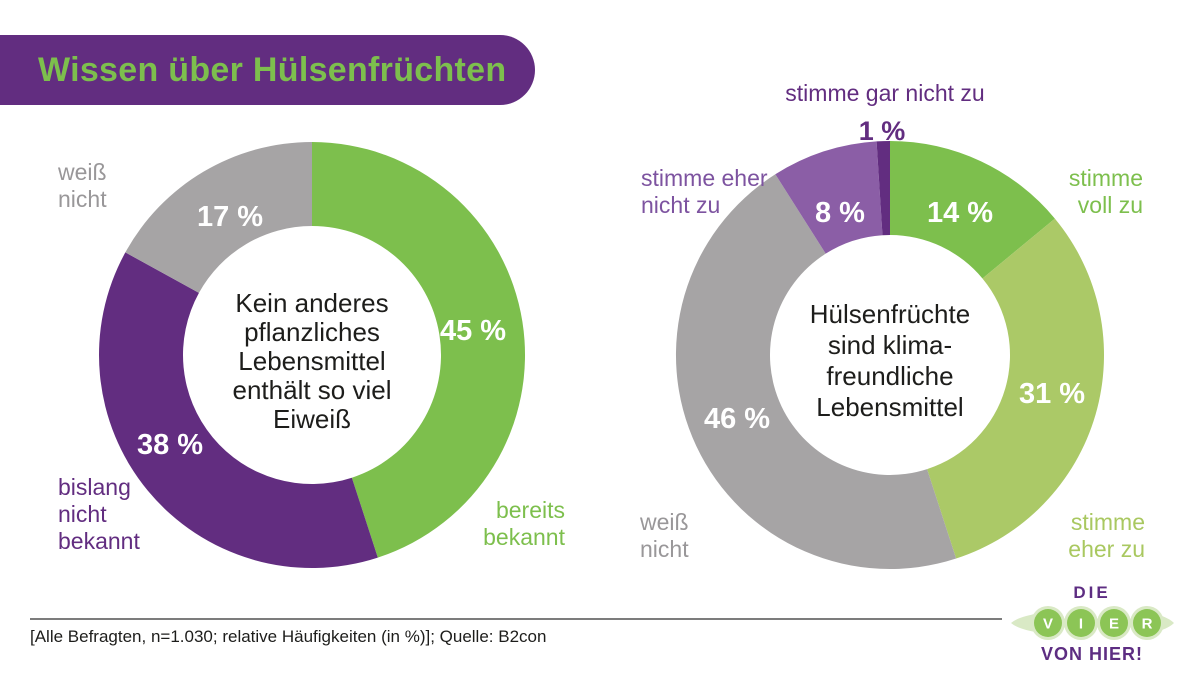 Image resolution: width=1200 pixels, height=675 pixels. What do you see at coordinates (170, 445) in the screenshot?
I see `segment-value-bislang-nicht-bekannt: 38 %` at bounding box center [170, 445].